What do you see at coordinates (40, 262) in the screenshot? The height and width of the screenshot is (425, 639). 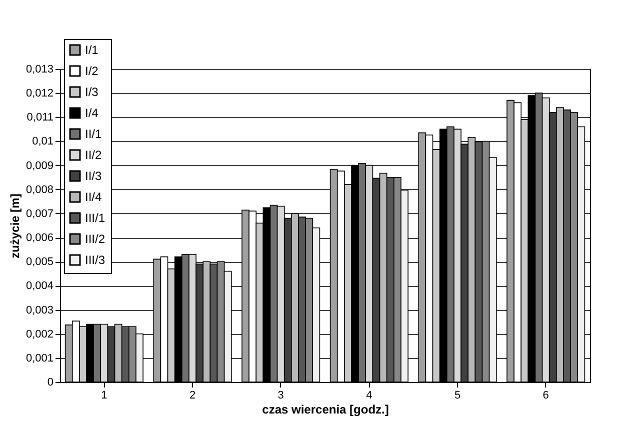 I see `y-tick-label: 0,005` at bounding box center [40, 262].